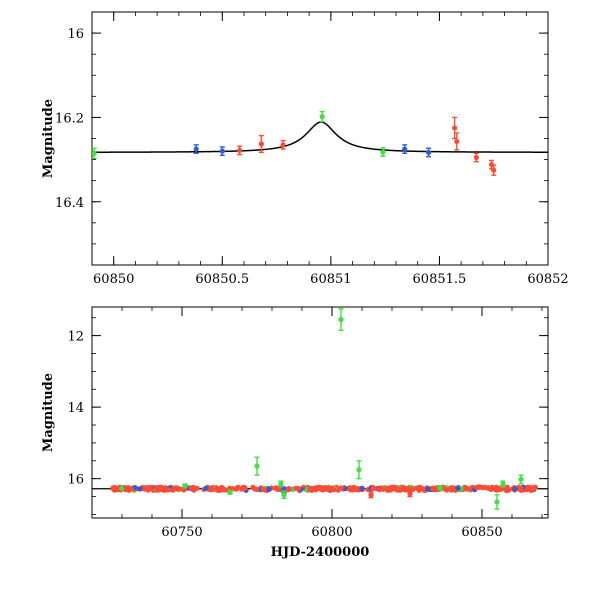  What do you see at coordinates (69, 203) in the screenshot?
I see `y-tick-label: 16.4` at bounding box center [69, 203].